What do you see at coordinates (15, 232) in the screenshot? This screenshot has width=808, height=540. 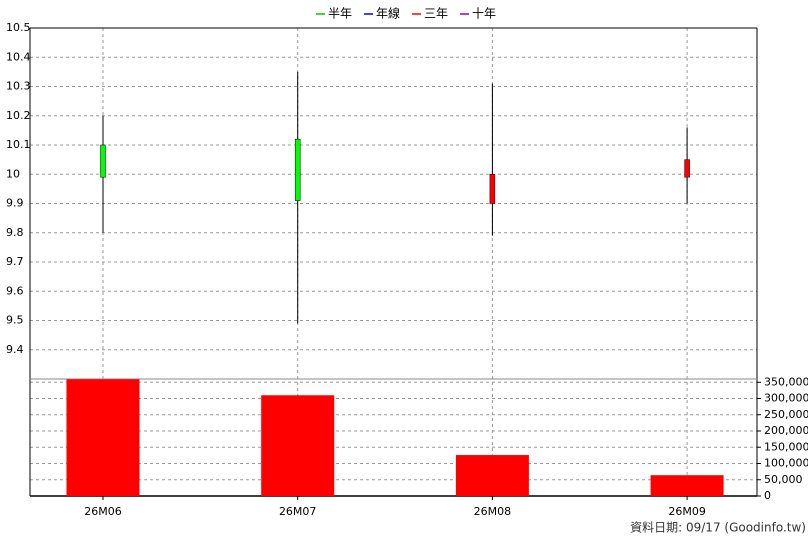 I see `y-tick-label: 9.8` at bounding box center [15, 232].